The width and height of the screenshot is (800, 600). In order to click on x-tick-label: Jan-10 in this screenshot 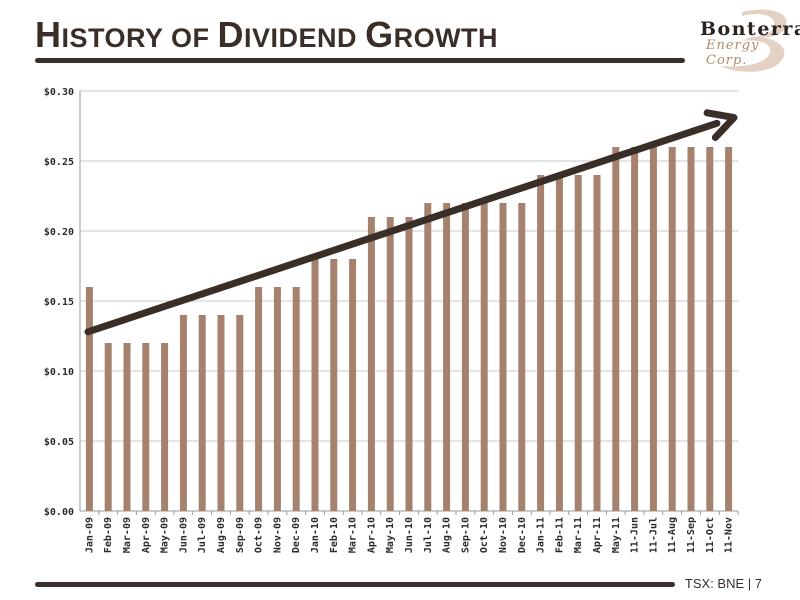, I will do `click(315, 535)`.